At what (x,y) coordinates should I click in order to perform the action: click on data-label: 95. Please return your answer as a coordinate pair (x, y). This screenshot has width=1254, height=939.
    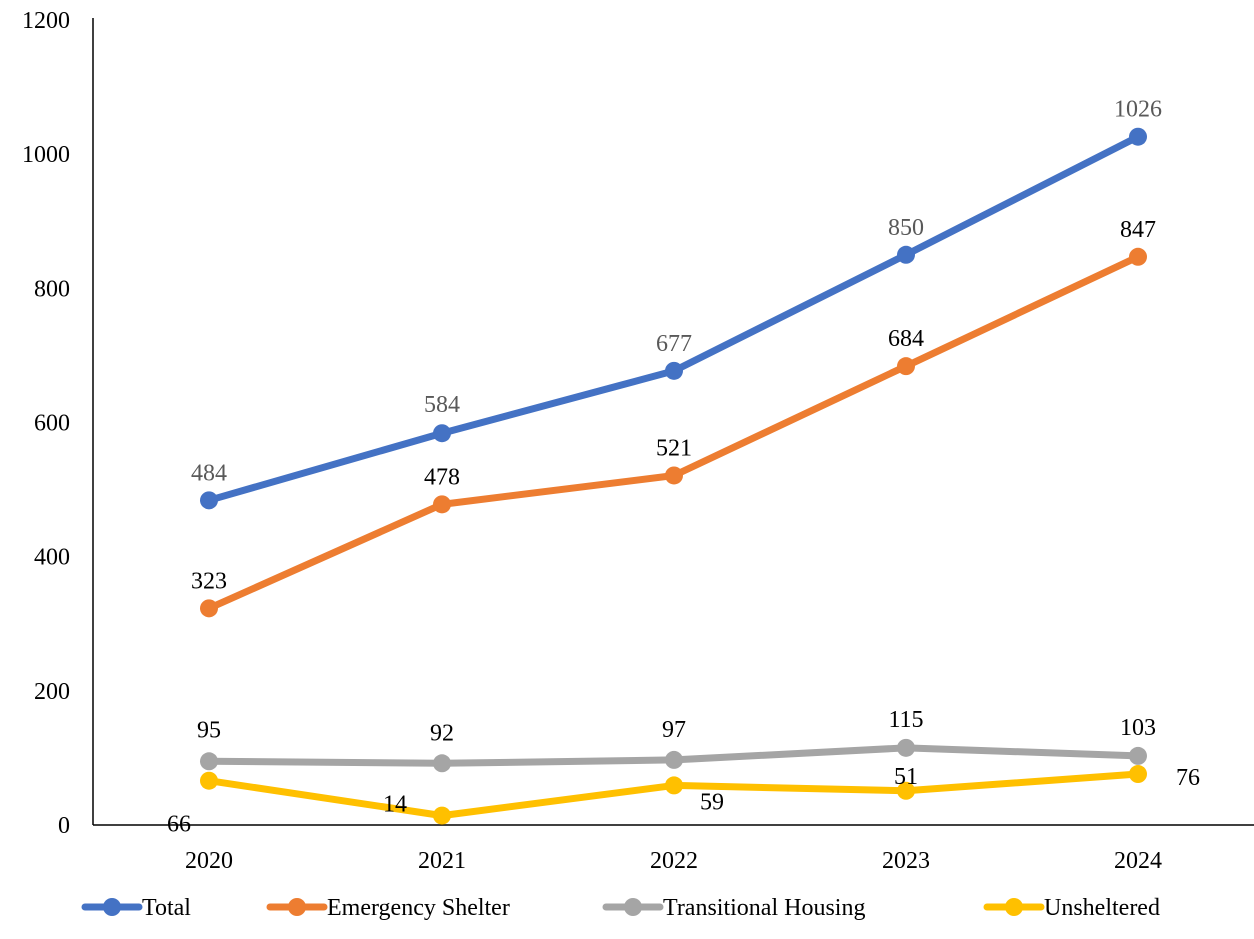
    Looking at the image, I should click on (209, 730).